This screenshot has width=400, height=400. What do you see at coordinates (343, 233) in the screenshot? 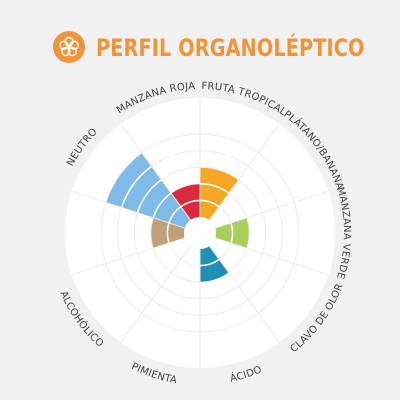
I see `category-label: MANZANA VERDE` at bounding box center [343, 233].